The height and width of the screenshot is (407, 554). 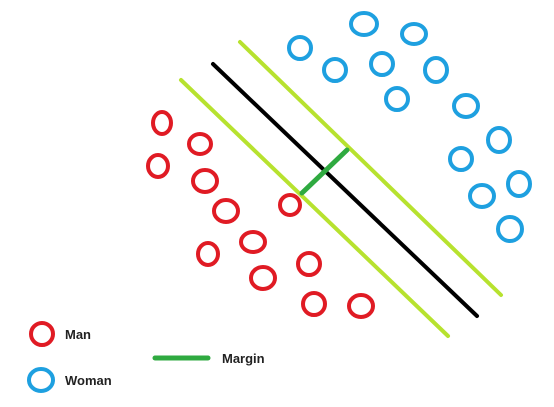 I want to click on legend: Man Woman Margin, so click(x=146, y=357).